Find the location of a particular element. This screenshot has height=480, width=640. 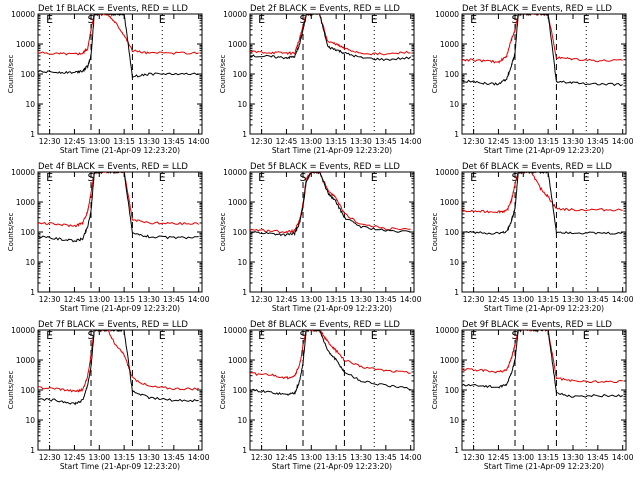

chart-7-xtick-label: 14:00 is located at coordinates (199, 457).